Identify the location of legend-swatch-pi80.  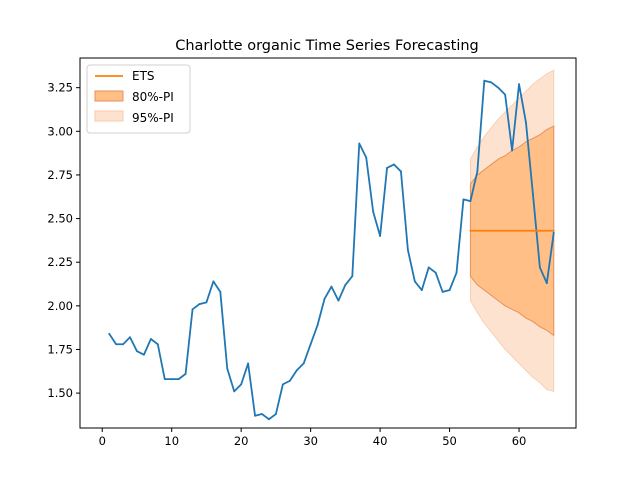
(109, 96).